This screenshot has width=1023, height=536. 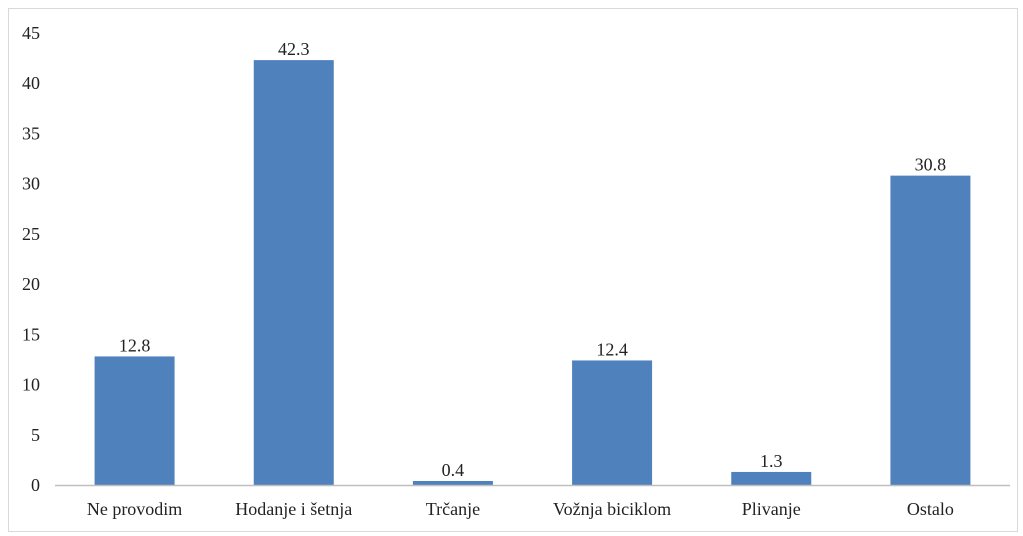 What do you see at coordinates (31, 83) in the screenshot?
I see `y-tick-label: 40` at bounding box center [31, 83].